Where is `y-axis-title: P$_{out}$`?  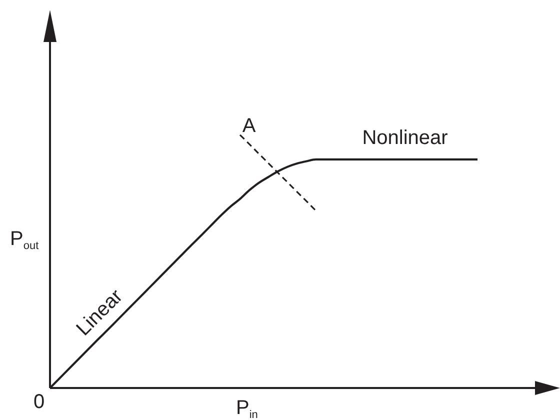 y-axis-title: P$_{out}$ is located at coordinates (24, 240).